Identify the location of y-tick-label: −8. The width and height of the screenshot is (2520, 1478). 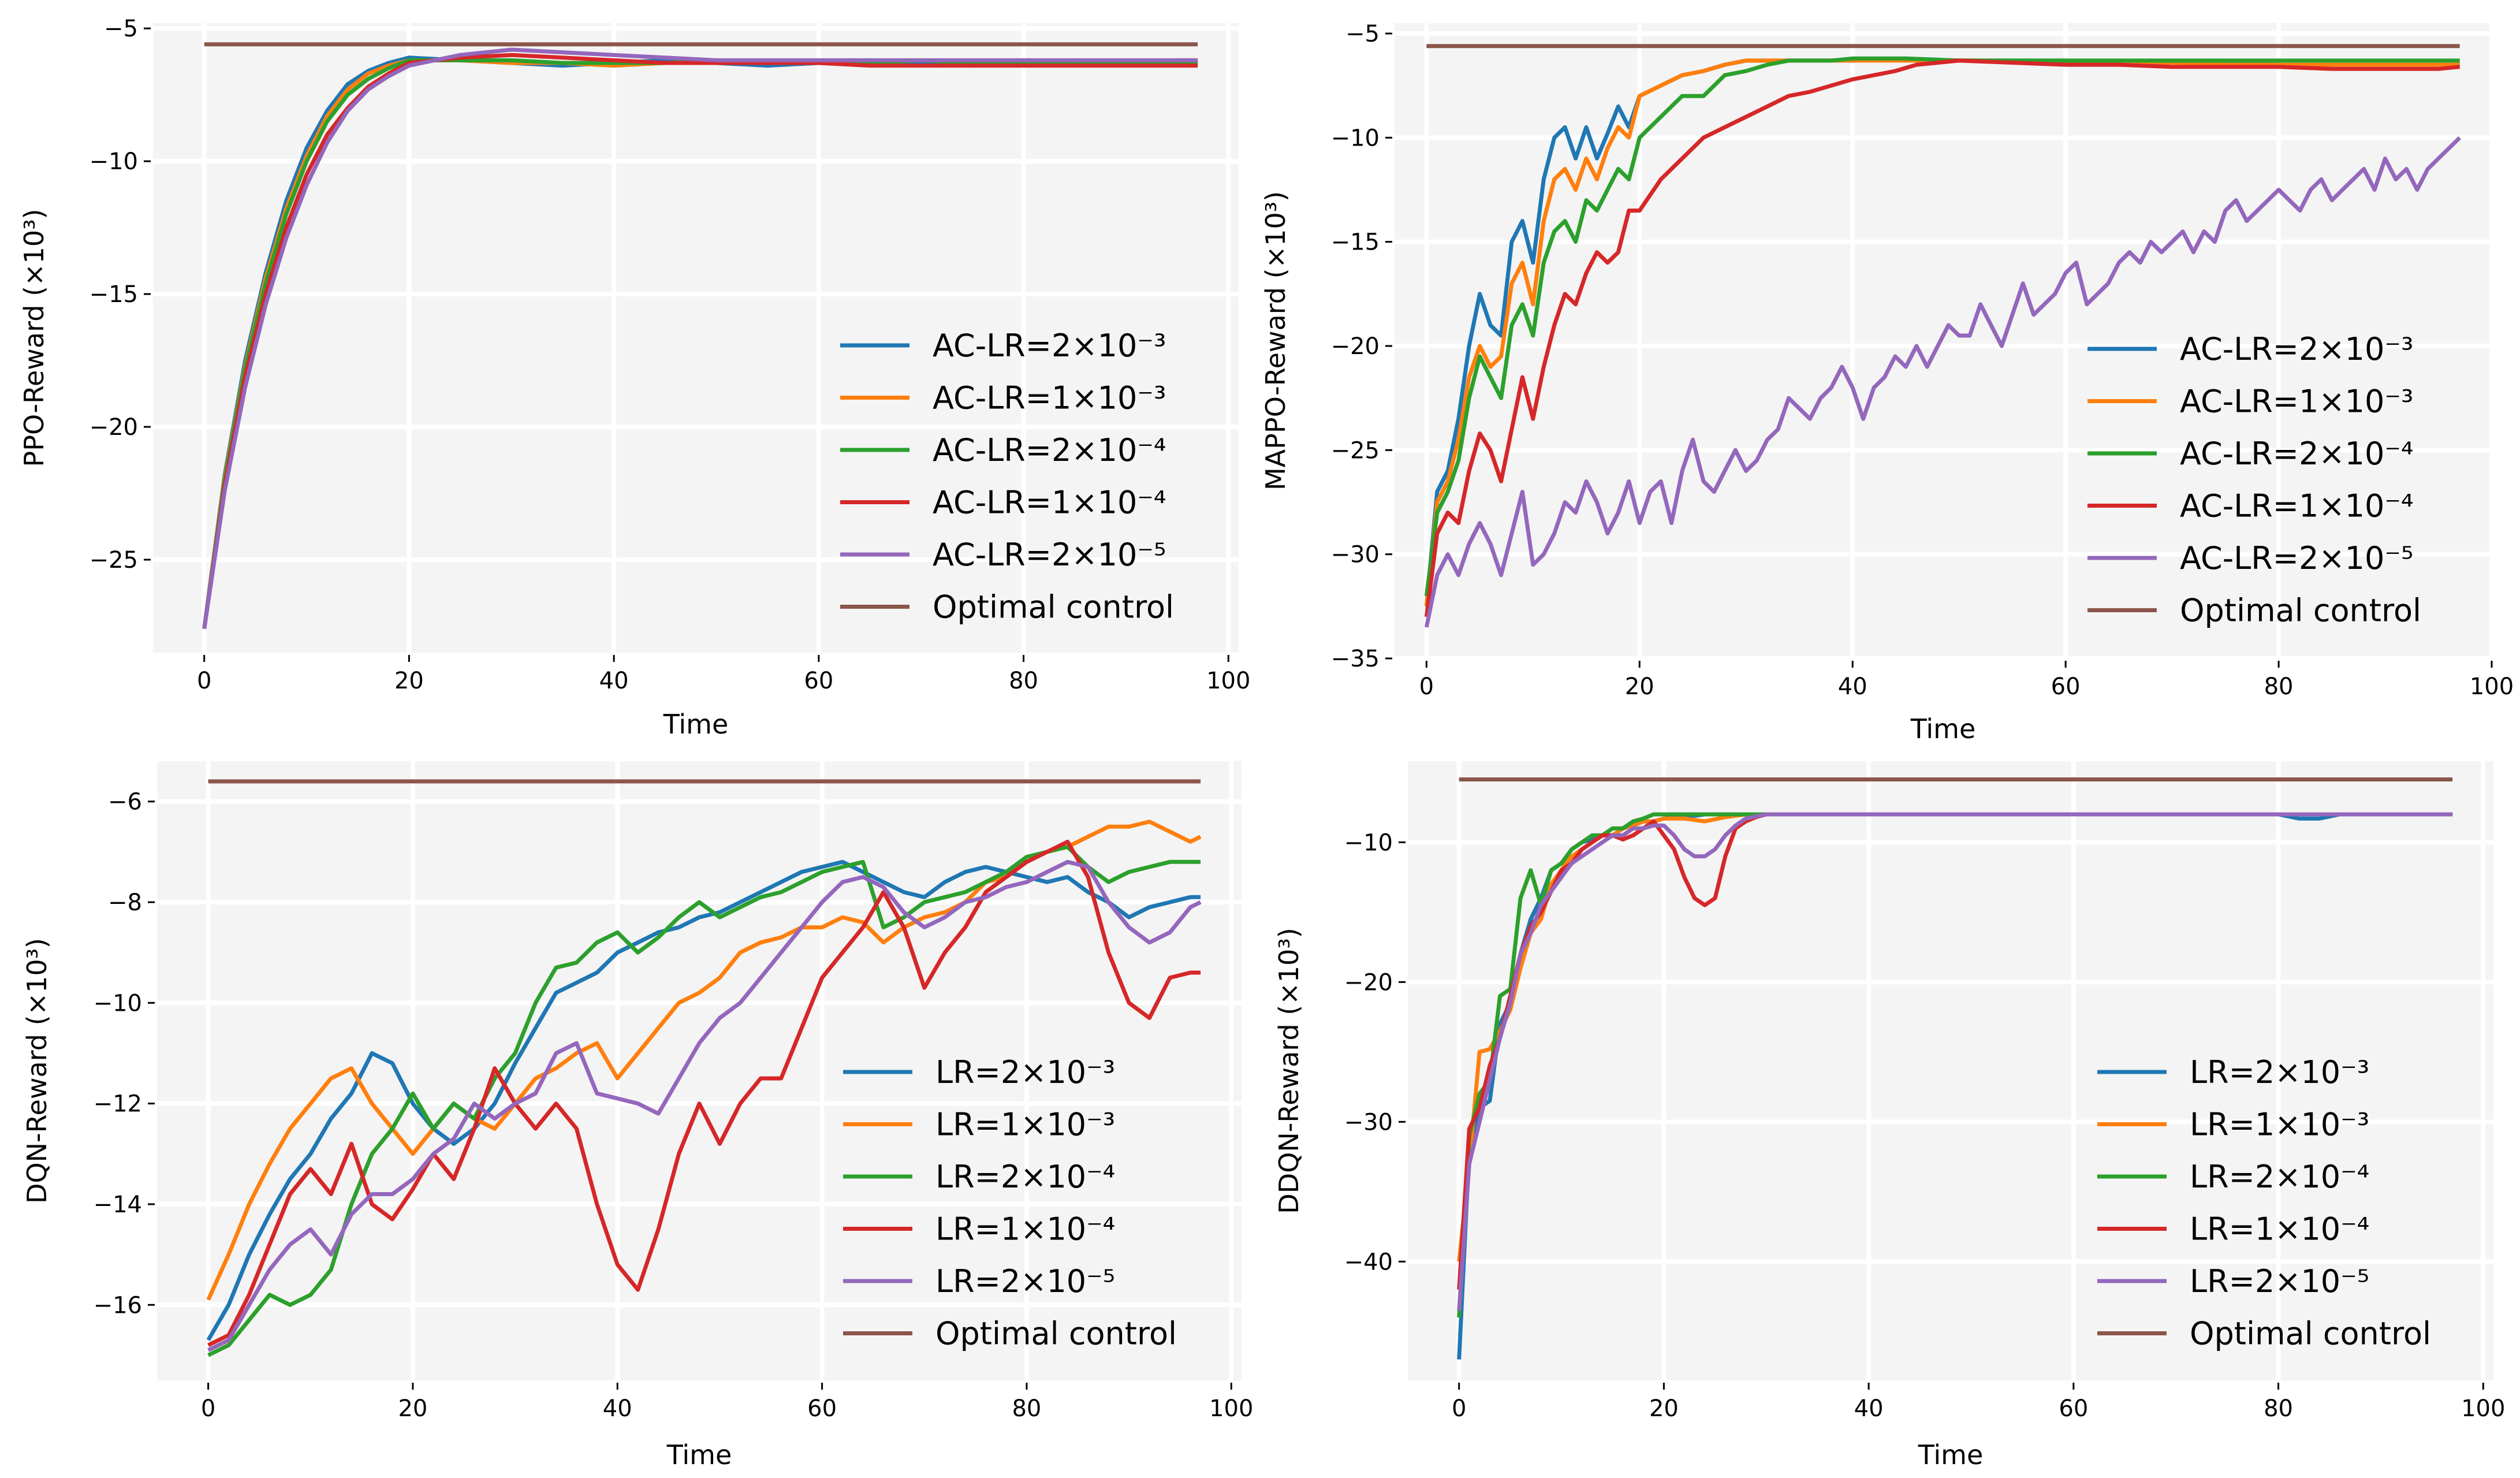
(125, 903).